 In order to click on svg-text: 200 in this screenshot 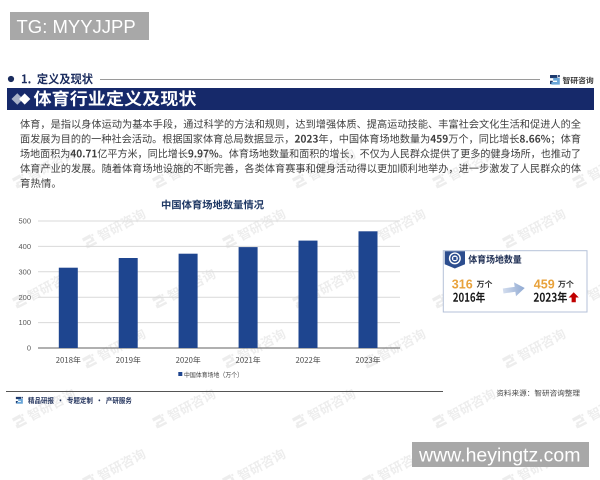, I will do `click(24, 297)`.